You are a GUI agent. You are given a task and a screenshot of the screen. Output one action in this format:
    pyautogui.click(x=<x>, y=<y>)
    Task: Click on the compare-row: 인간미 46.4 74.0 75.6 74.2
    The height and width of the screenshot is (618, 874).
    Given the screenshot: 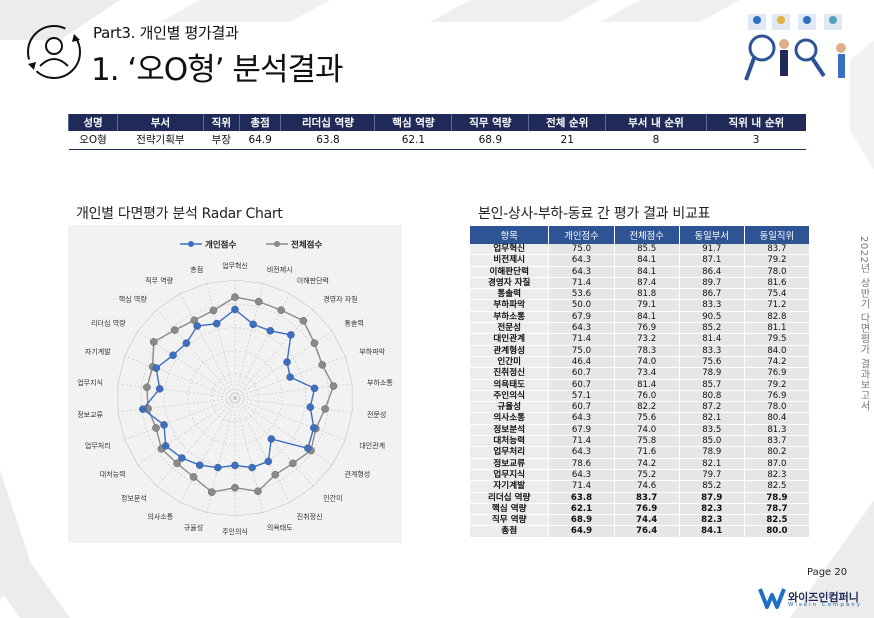 What is the action you would take?
    pyautogui.click(x=640, y=362)
    